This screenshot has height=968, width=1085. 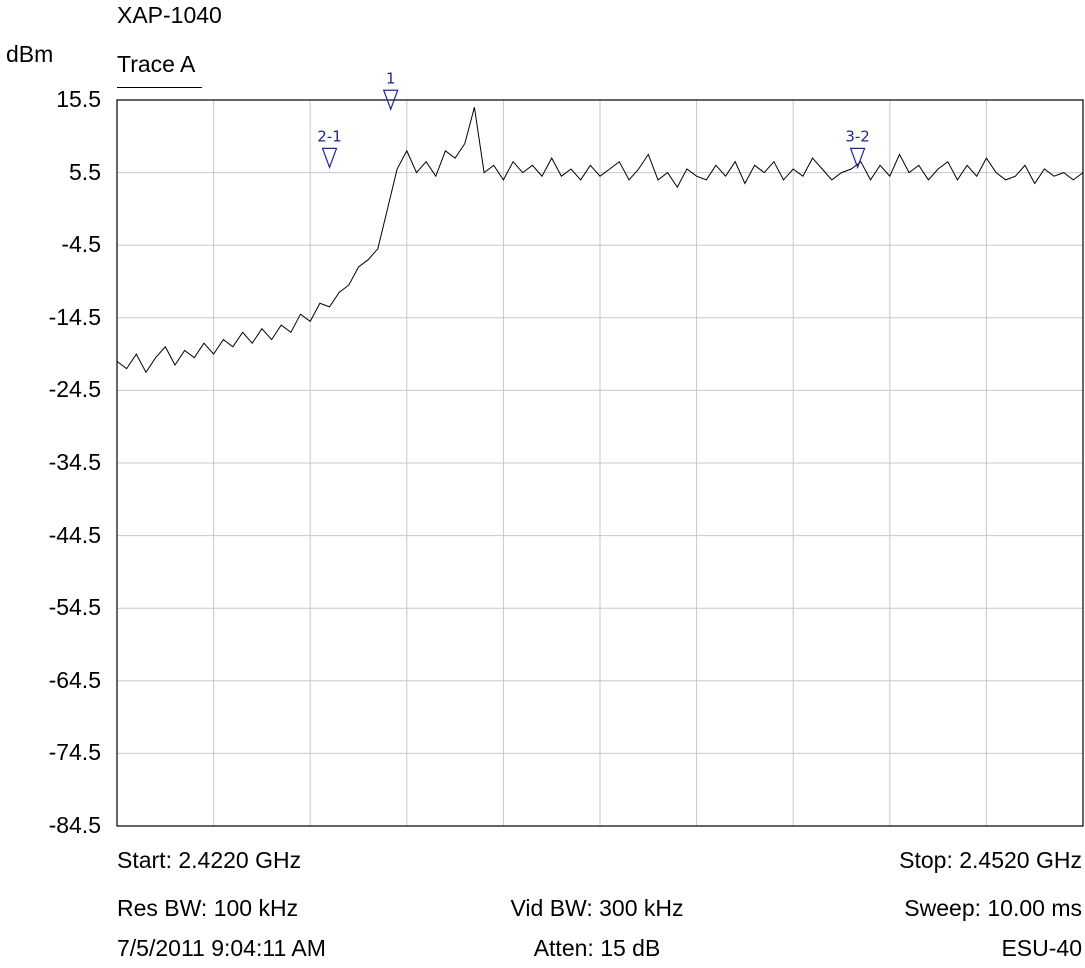 I want to click on y-tick-label: -34.5, so click(x=74, y=462).